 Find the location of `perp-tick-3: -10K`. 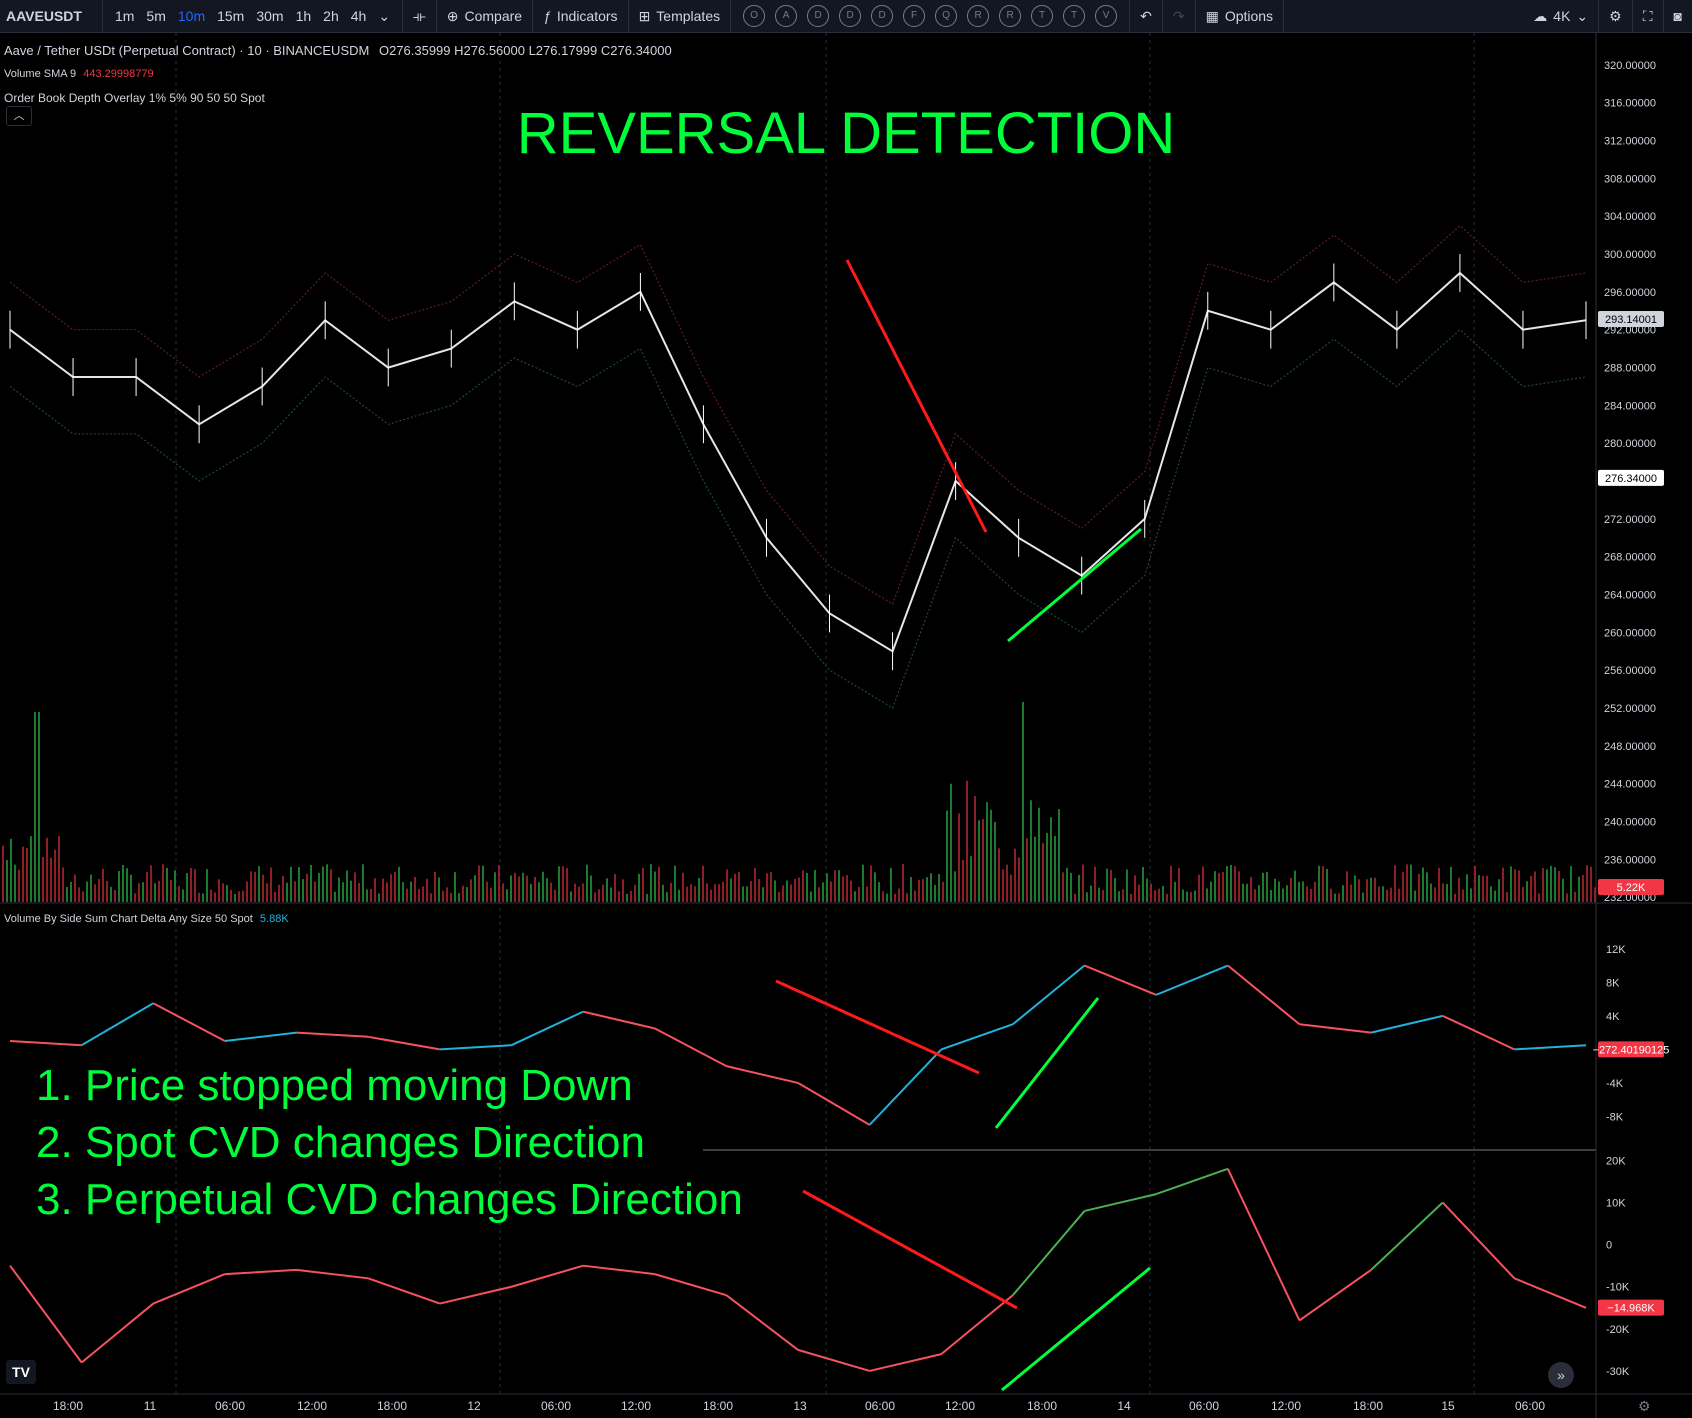

perp-tick-3: -10K is located at coordinates (1618, 1288).